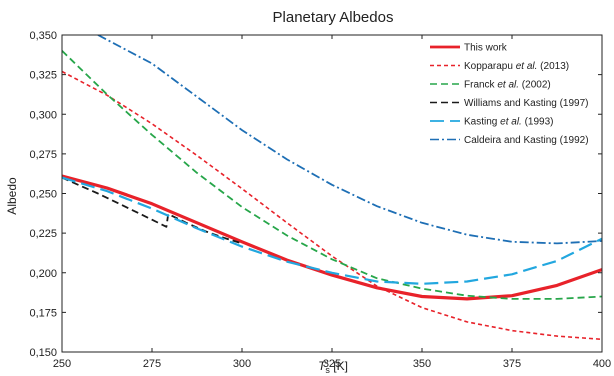 The width and height of the screenshot is (614, 376). What do you see at coordinates (486, 48) in the screenshot?
I see `legend-label-1: This work` at bounding box center [486, 48].